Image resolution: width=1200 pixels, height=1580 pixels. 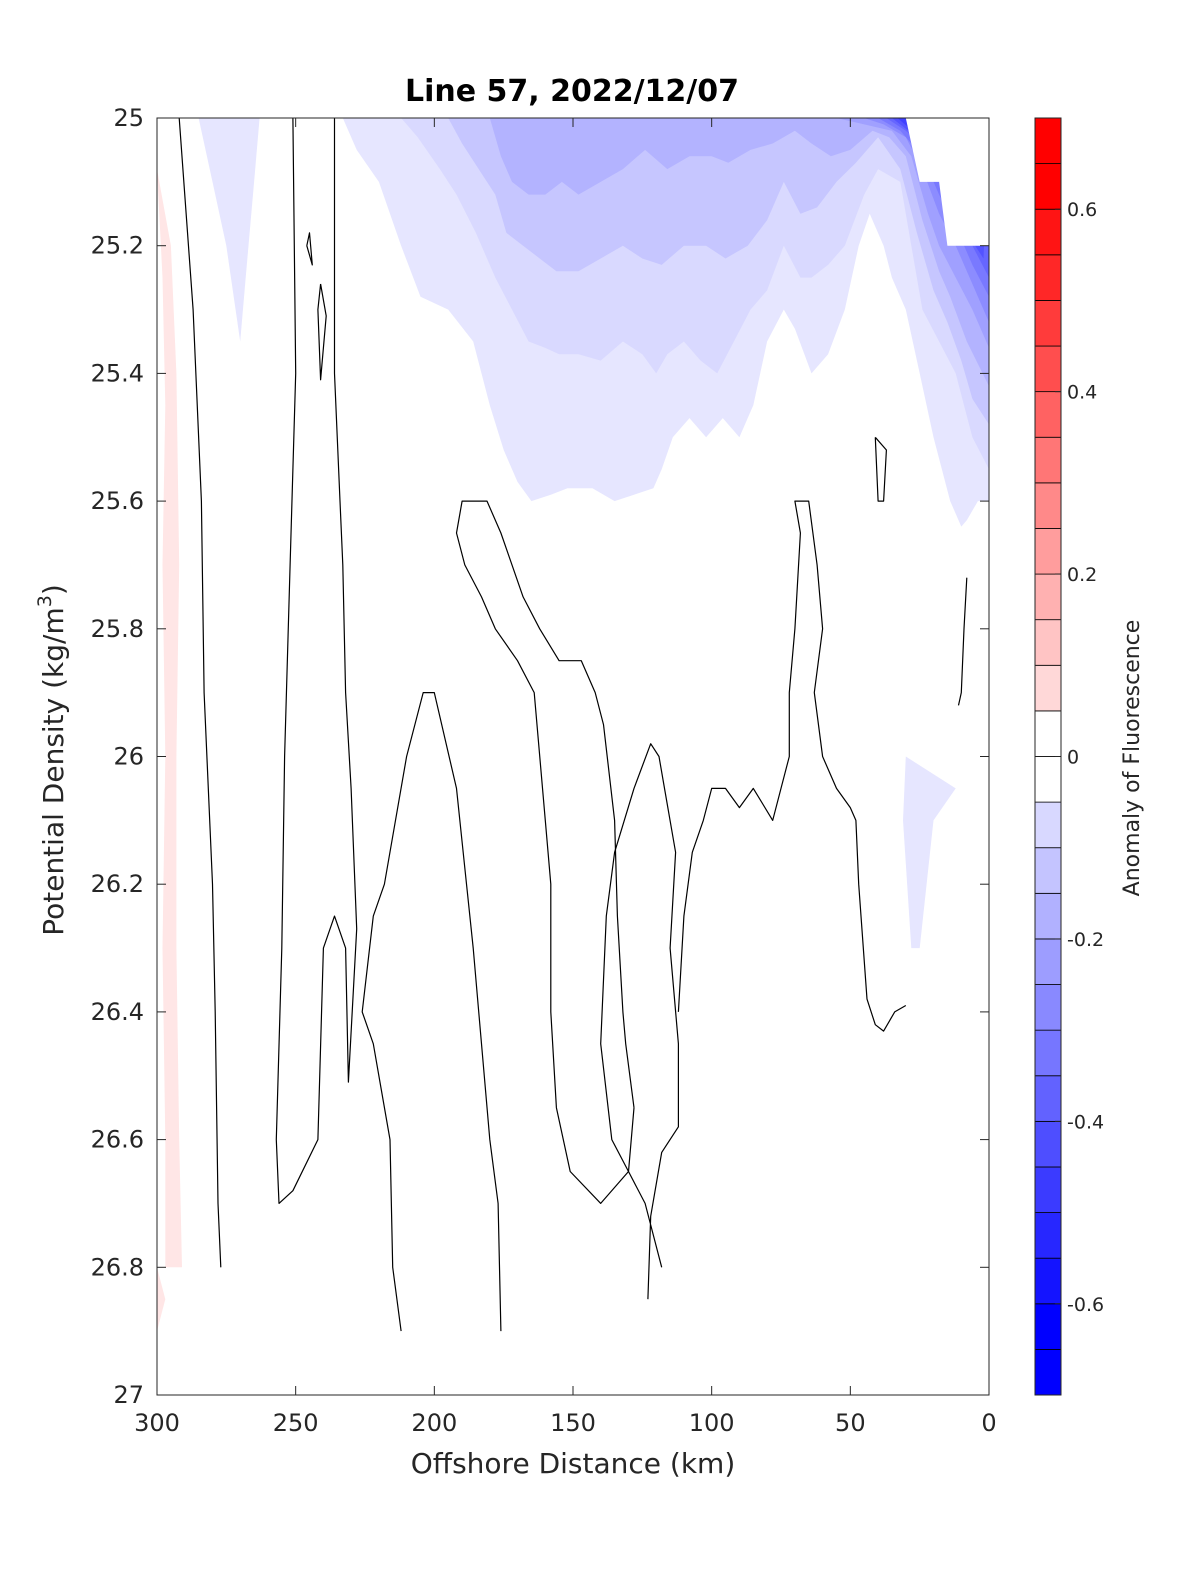 I want to click on chart-title: Line 57, 2022/12/07, so click(x=572, y=91).